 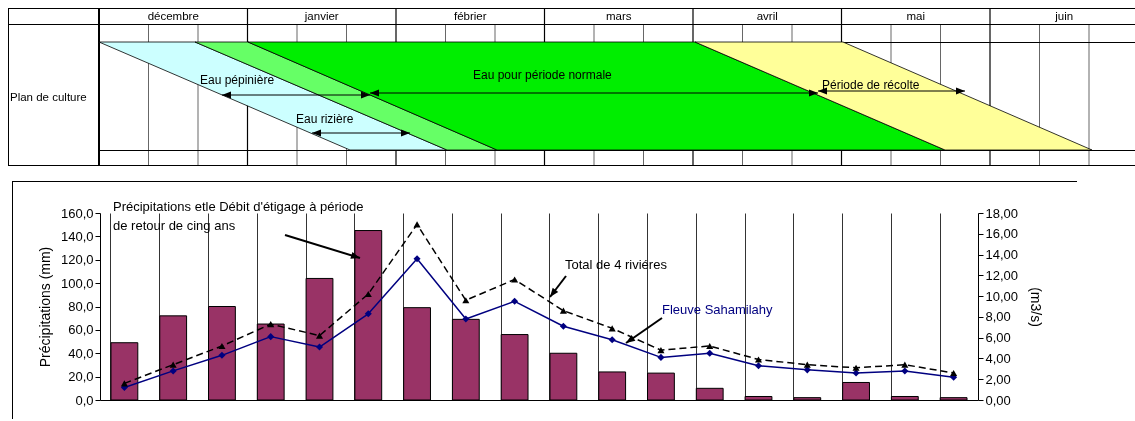 I want to click on text: Eau pépinière, so click(x=237, y=80).